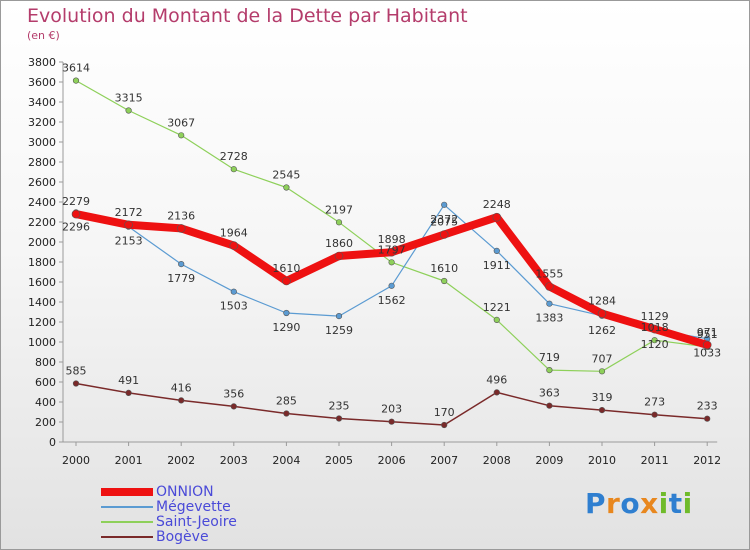 This screenshot has width=750, height=550. I want to click on legend-label: Bogève, so click(182, 537).